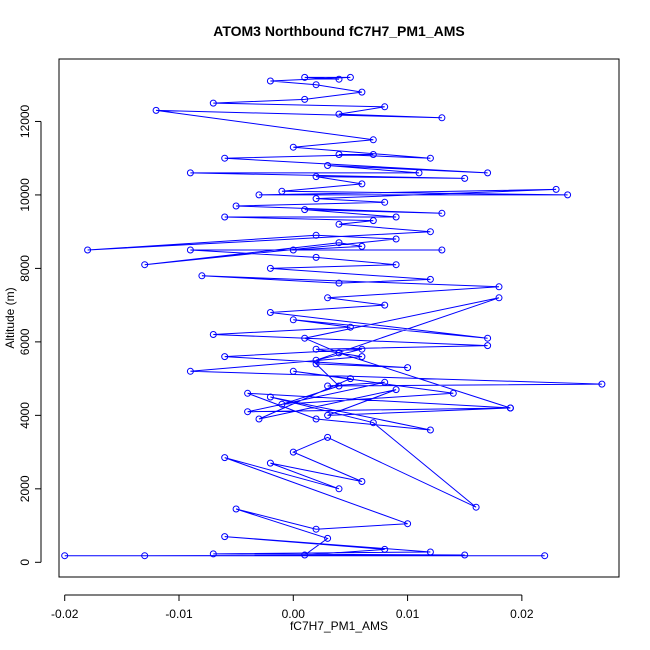 The image size is (650, 650). What do you see at coordinates (522, 614) in the screenshot?
I see `x-tick-label: 0.02` at bounding box center [522, 614].